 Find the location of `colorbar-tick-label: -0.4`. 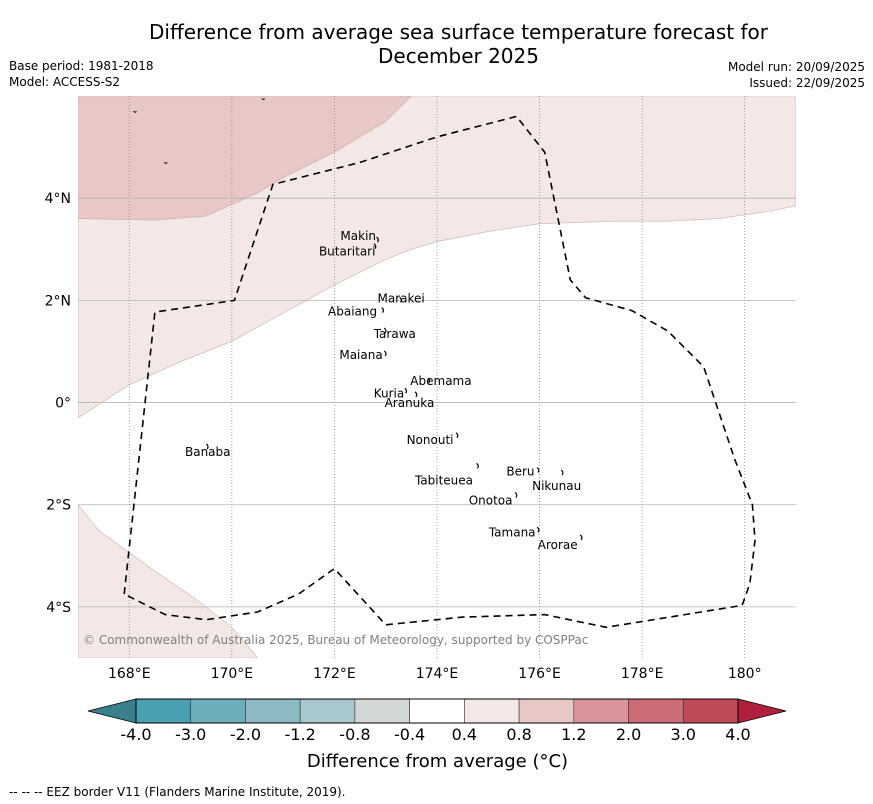

colorbar-tick-label: -0.4 is located at coordinates (409, 734).